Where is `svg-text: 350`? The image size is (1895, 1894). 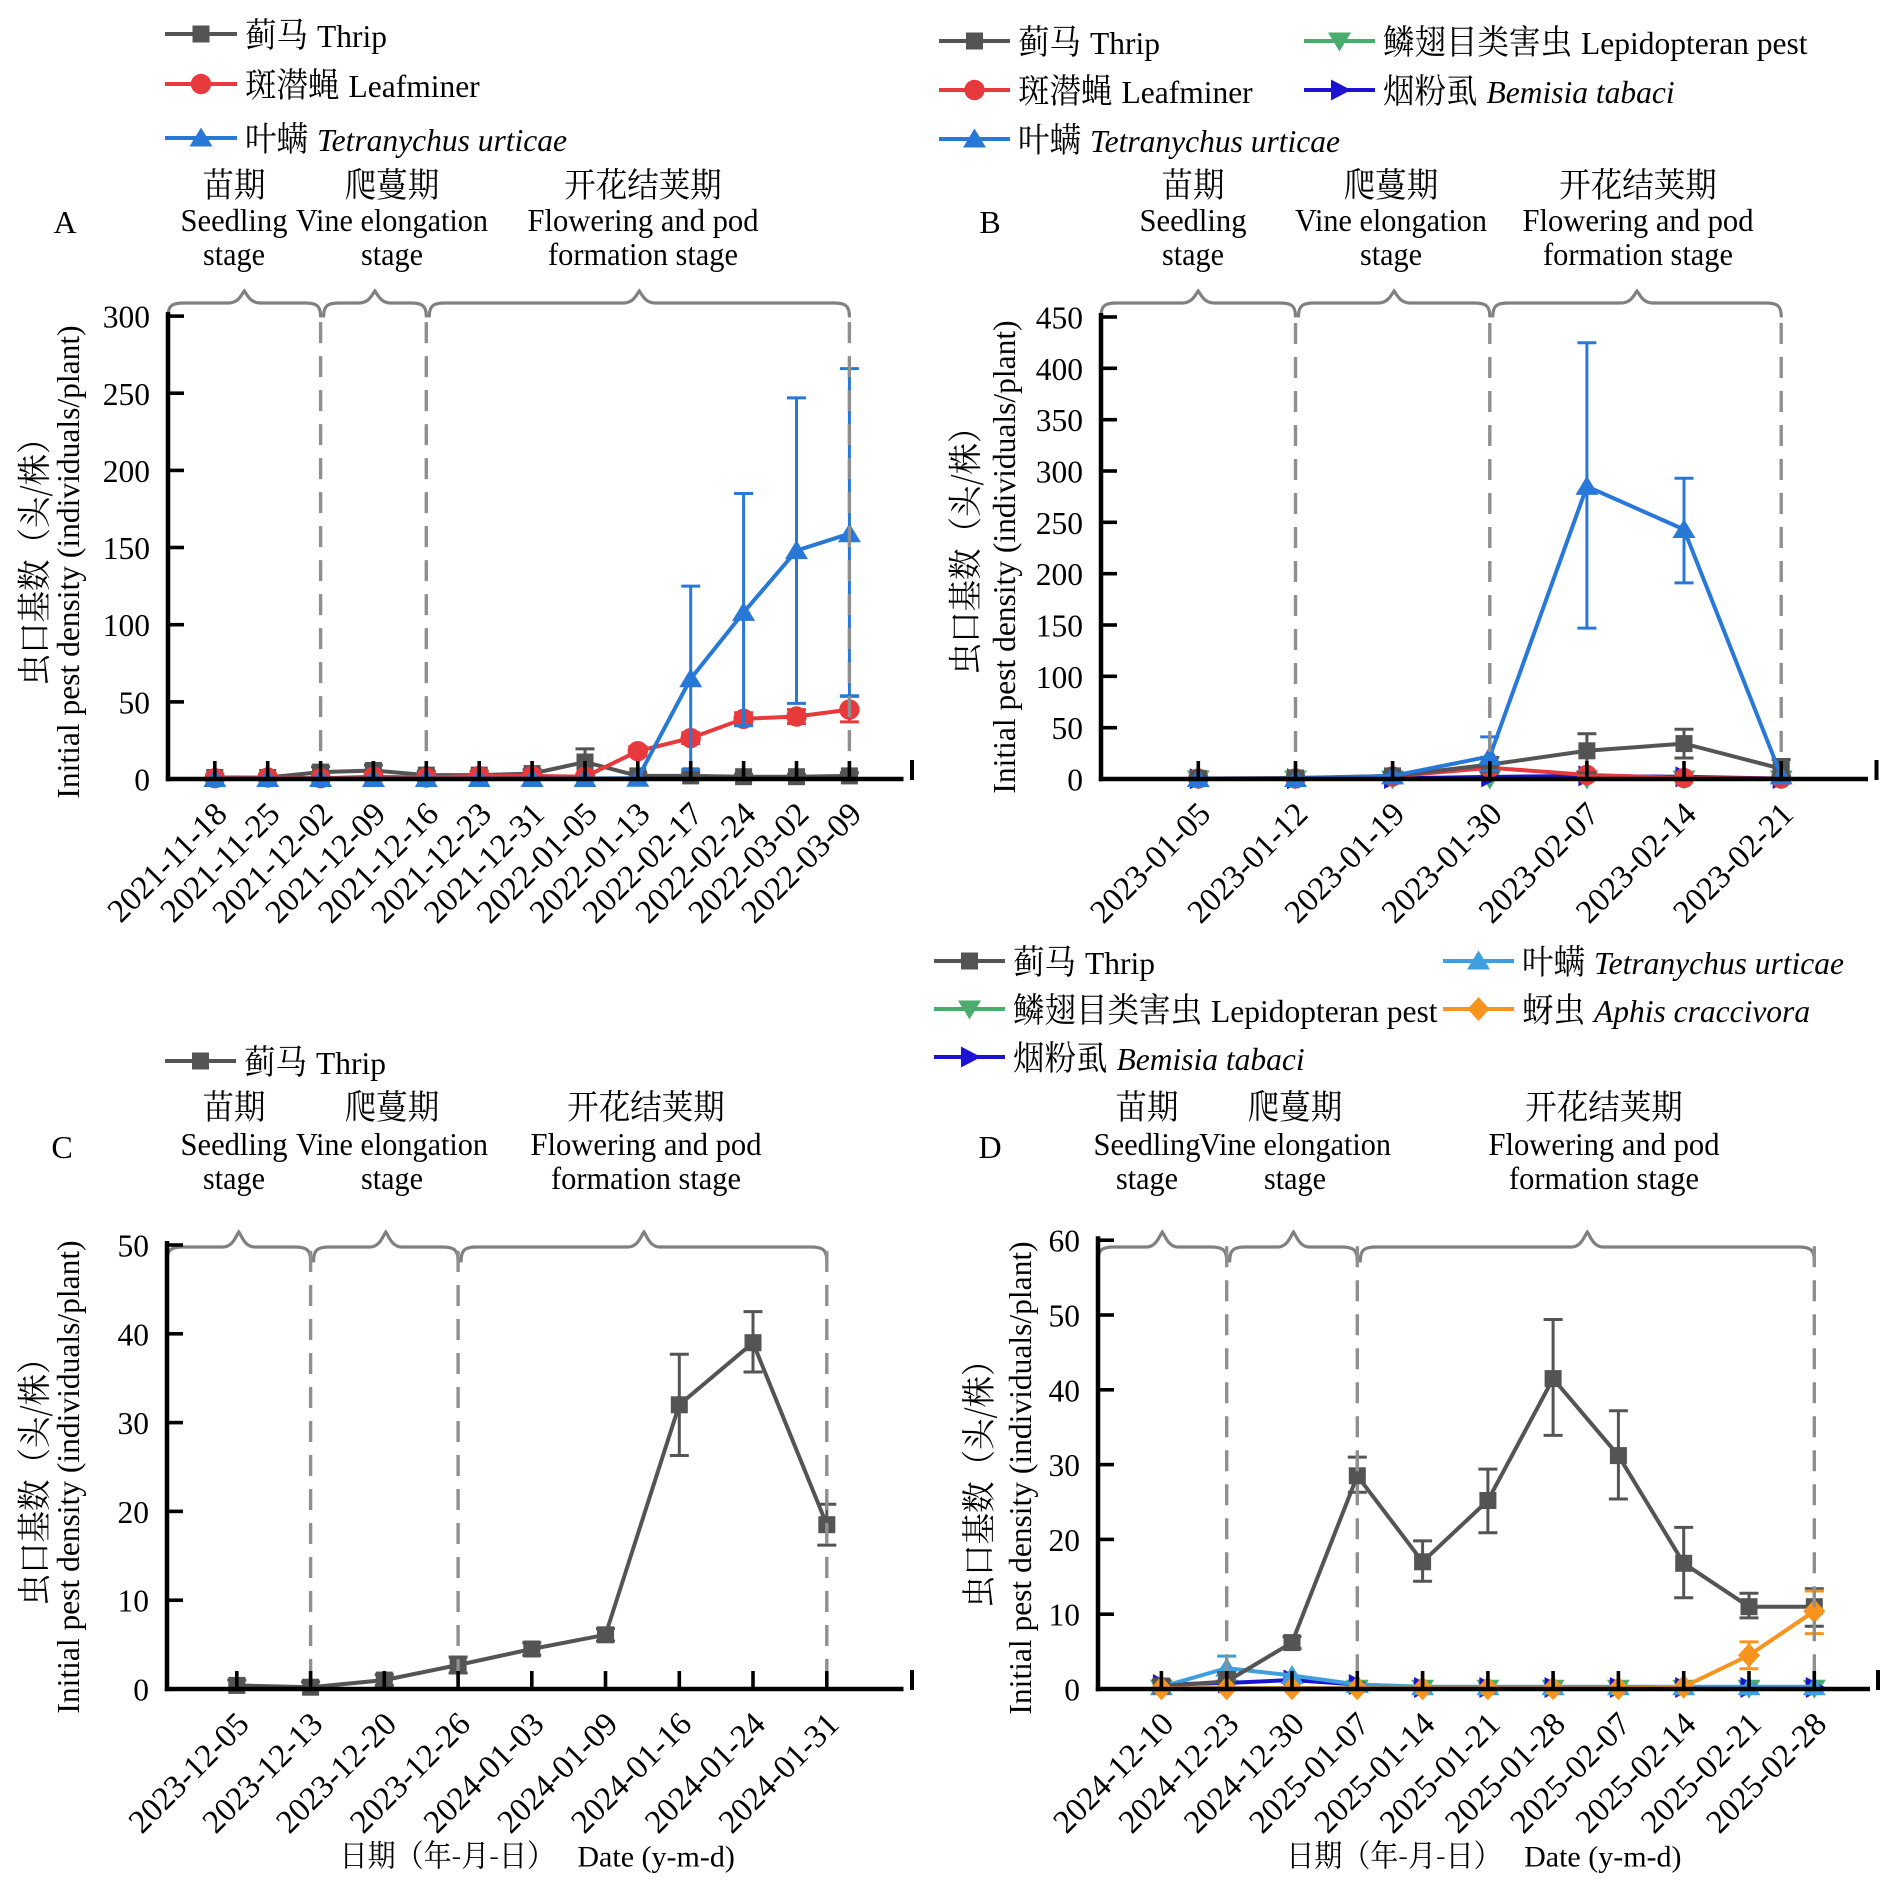
svg-text: 350 is located at coordinates (1059, 420).